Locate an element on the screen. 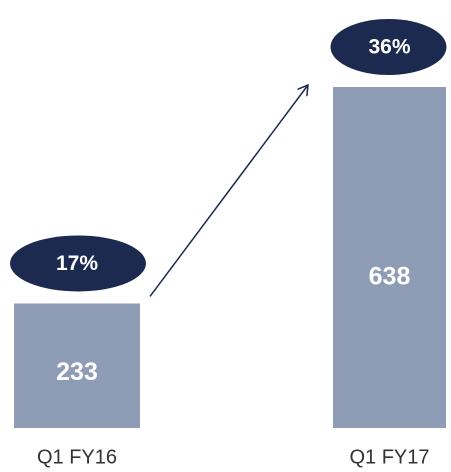  annotation: 17% is located at coordinates (77, 263).